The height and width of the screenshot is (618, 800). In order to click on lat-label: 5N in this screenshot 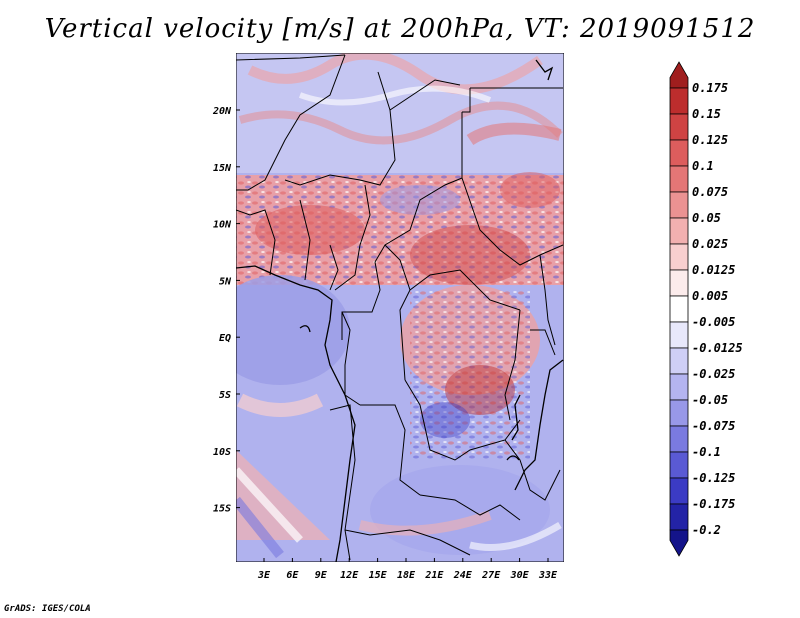, I will do `click(225, 281)`.